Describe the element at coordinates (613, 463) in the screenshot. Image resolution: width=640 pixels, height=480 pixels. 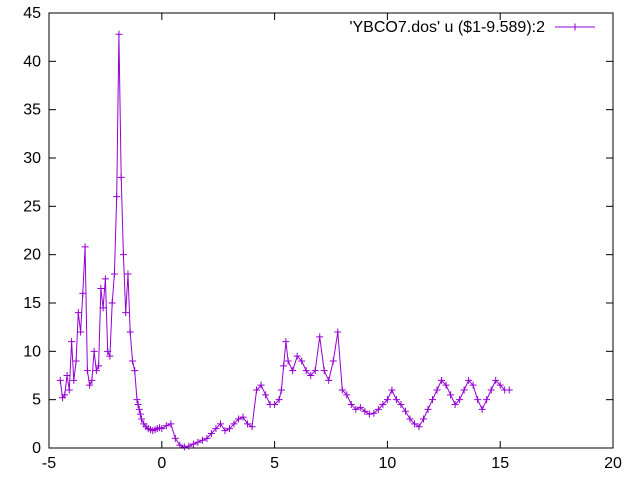
I see `x-tick-label: 20` at that location.